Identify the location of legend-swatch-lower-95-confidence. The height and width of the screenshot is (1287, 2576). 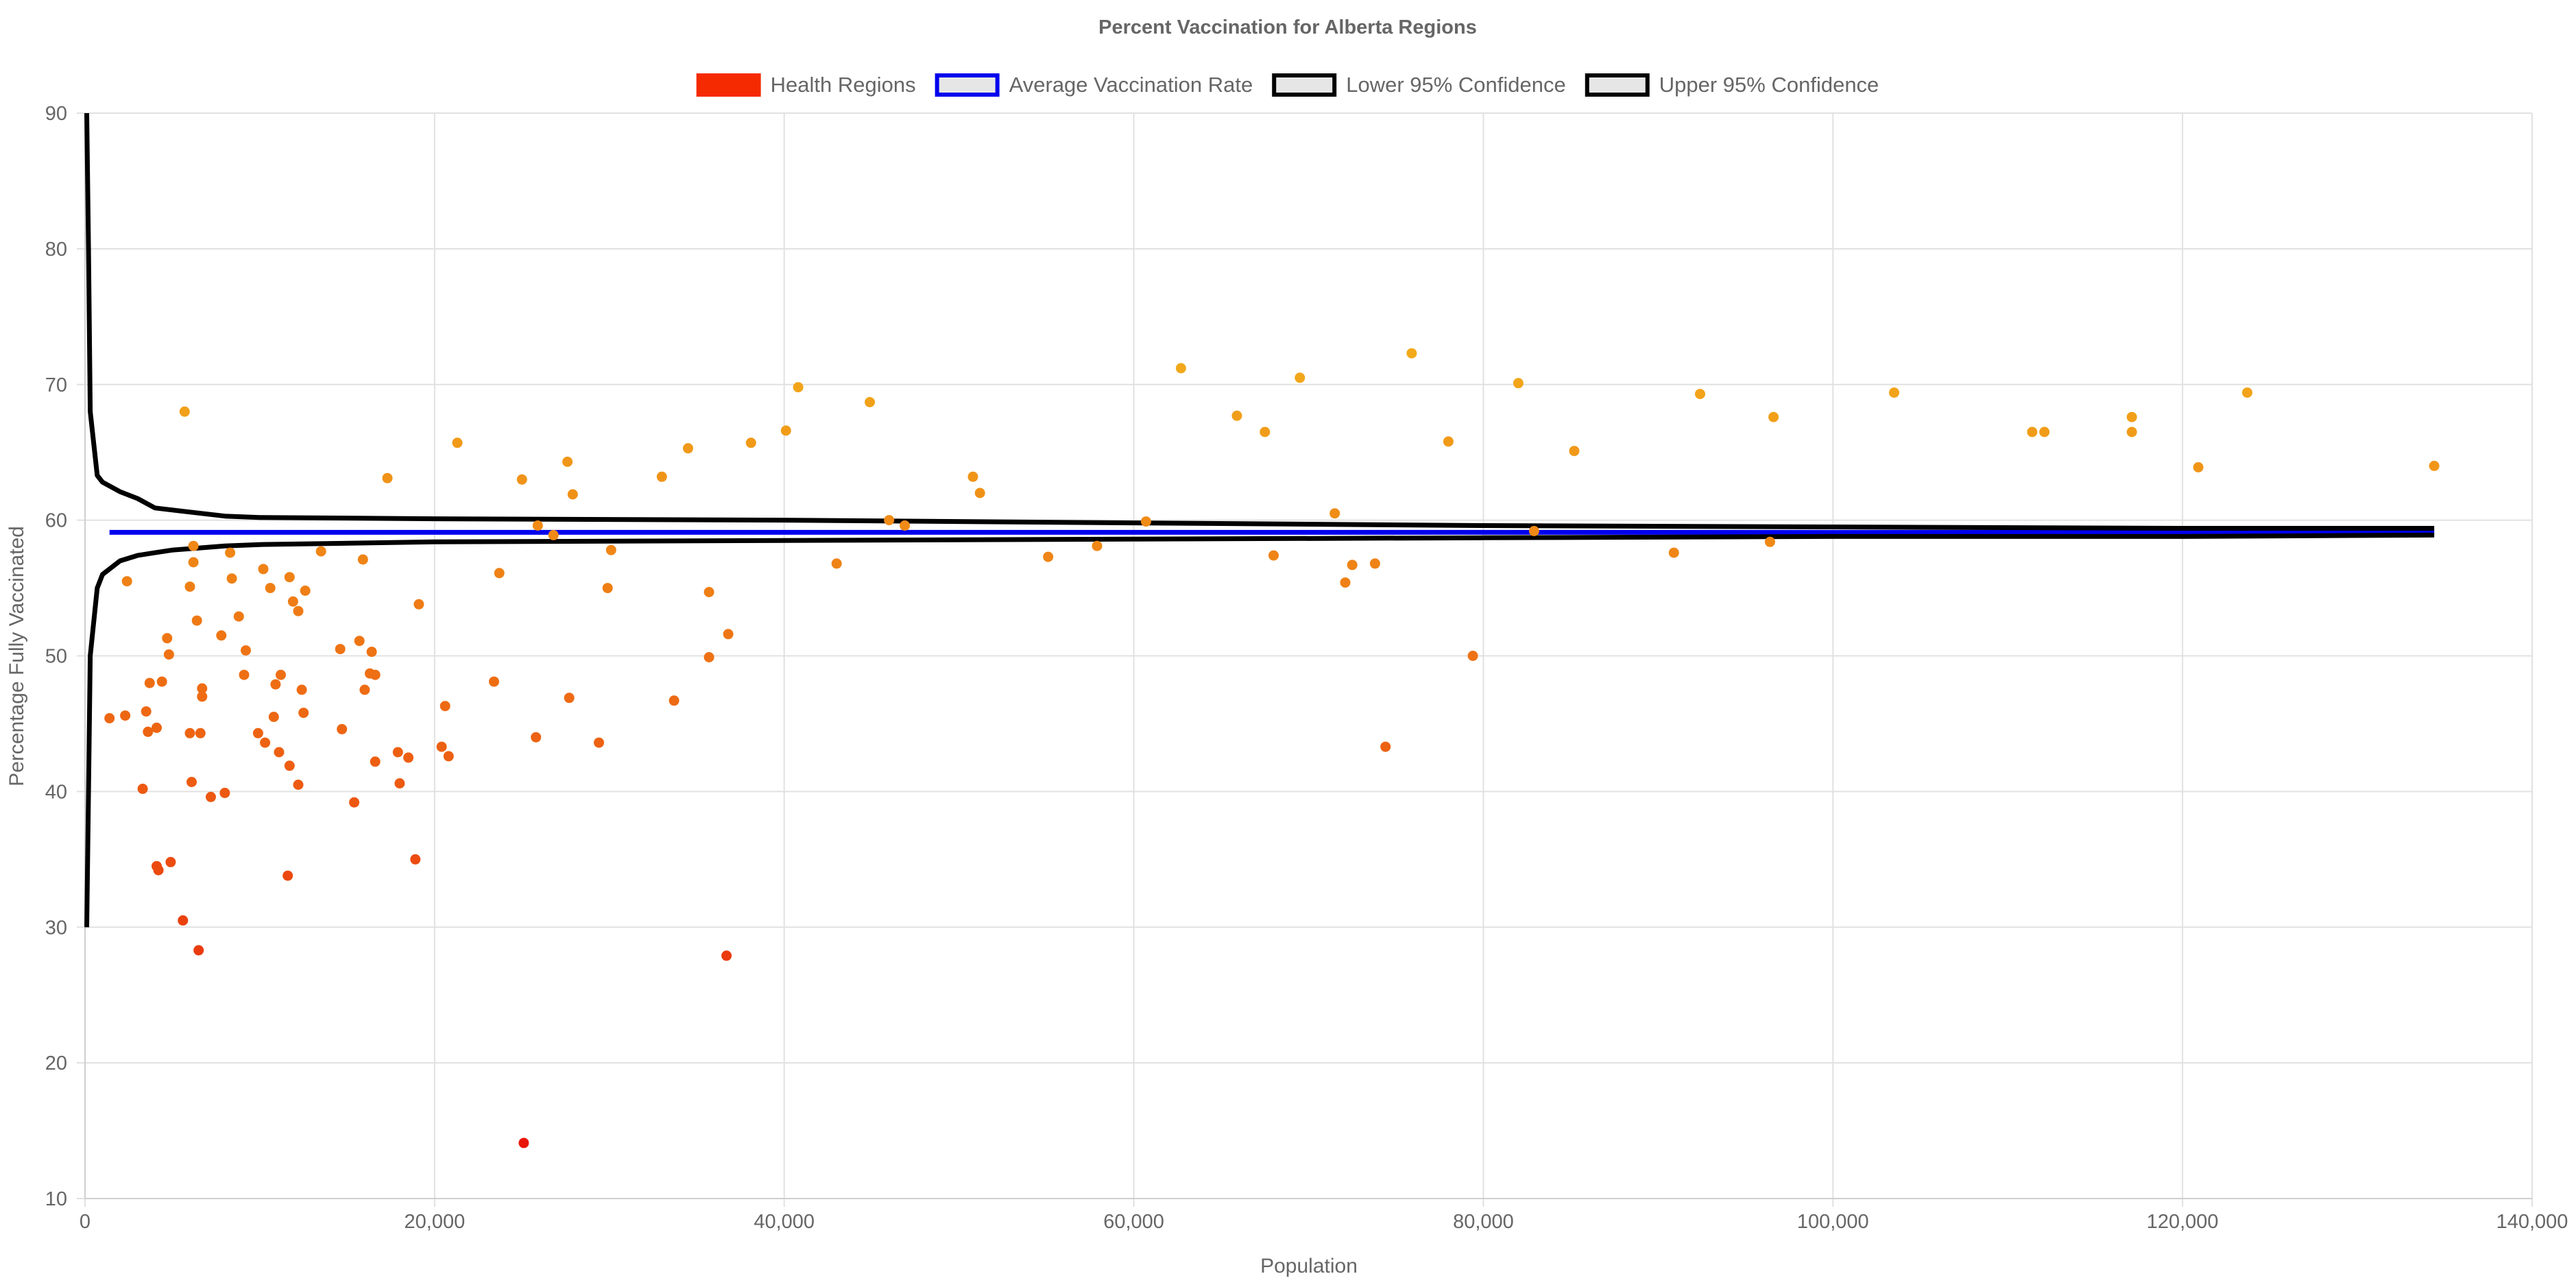
(1305, 85).